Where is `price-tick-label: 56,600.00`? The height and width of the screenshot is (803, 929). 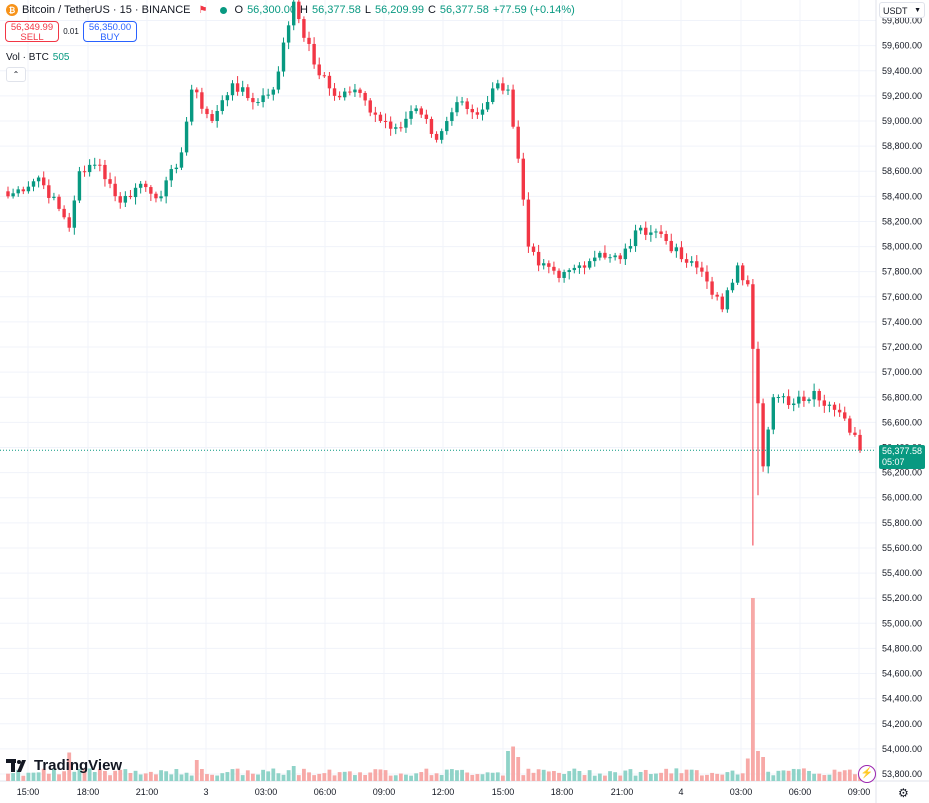
price-tick-label: 56,600.00 is located at coordinates (902, 422).